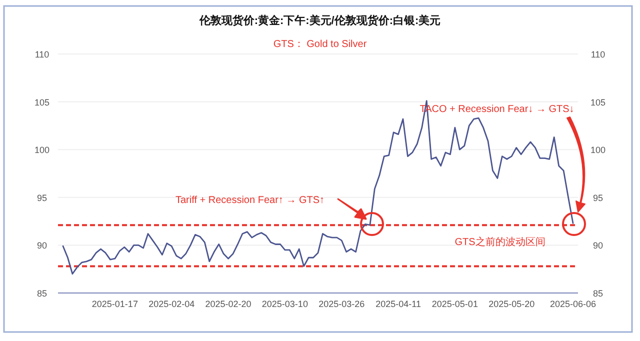 This screenshot has height=341, width=640. What do you see at coordinates (598, 245) in the screenshot?
I see `y2-tick-label: 90` at bounding box center [598, 245].